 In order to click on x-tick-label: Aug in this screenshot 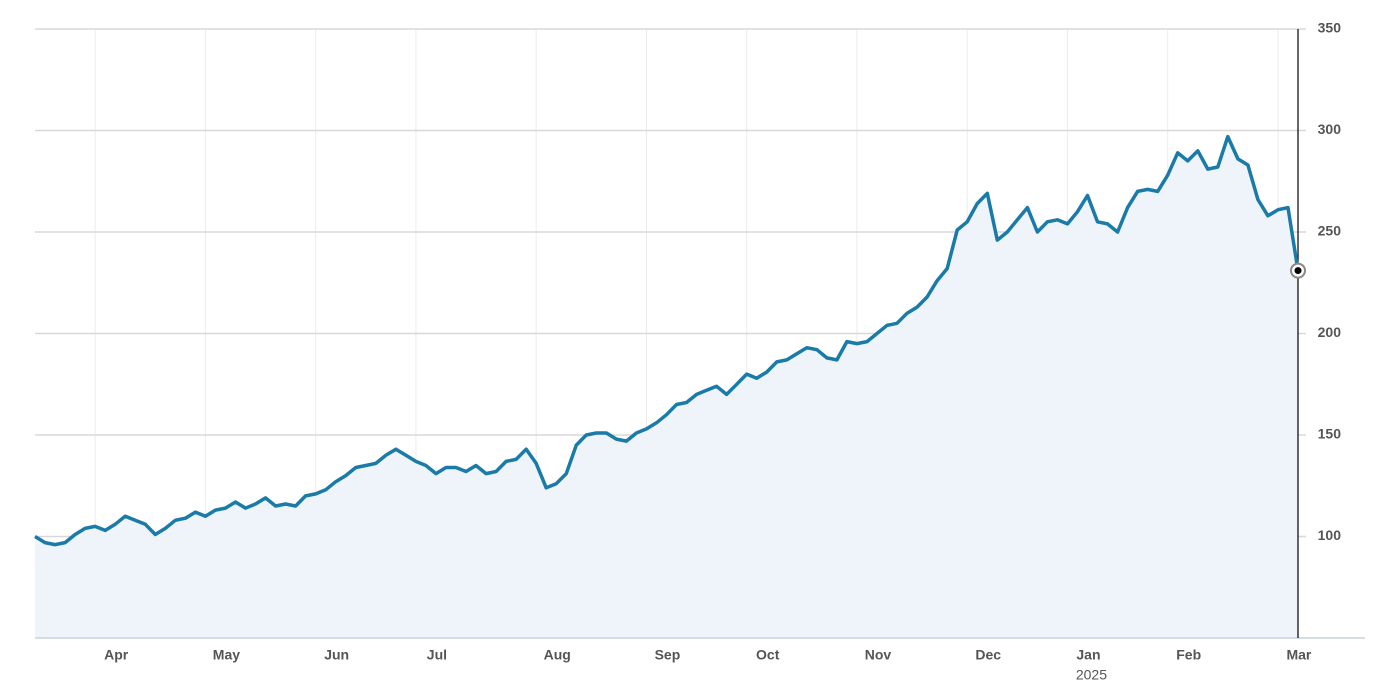, I will do `click(557, 655)`.